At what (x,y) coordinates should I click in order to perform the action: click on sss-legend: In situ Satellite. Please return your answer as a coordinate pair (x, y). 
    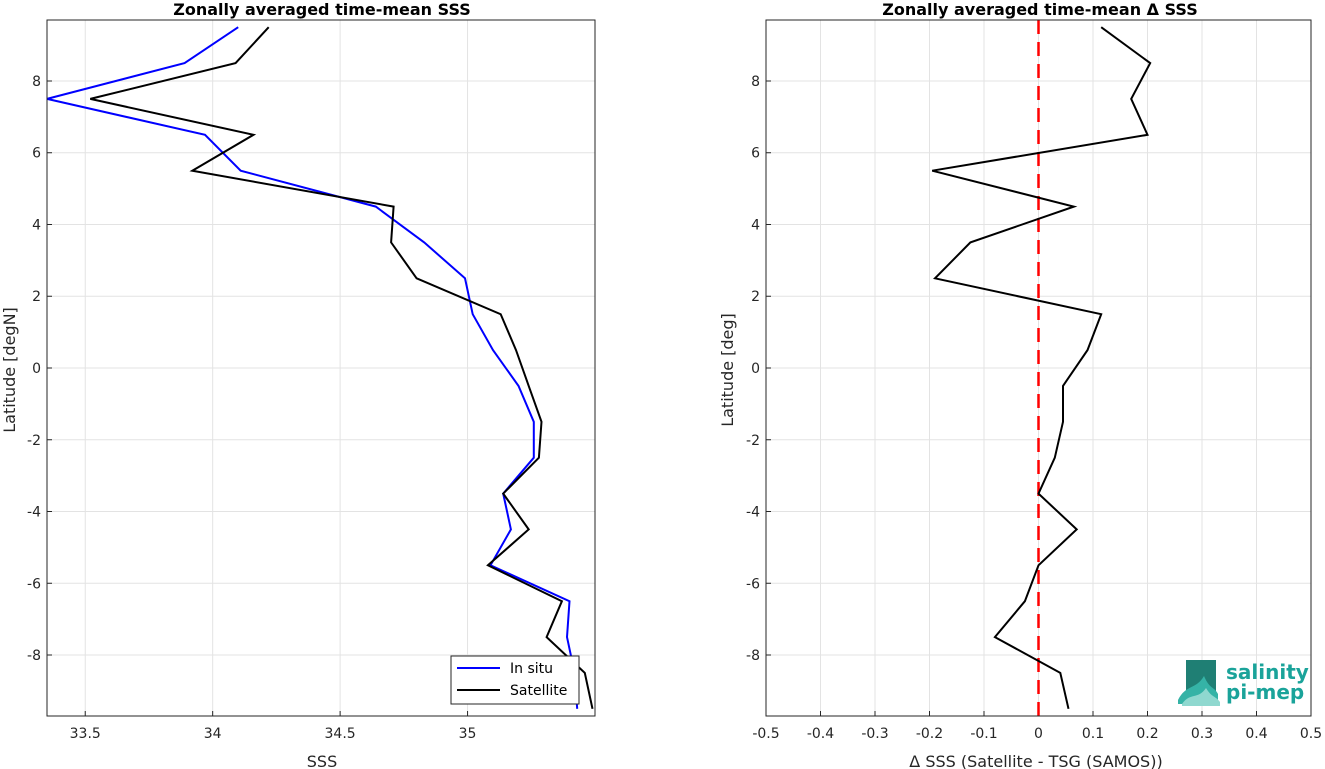
    Looking at the image, I should click on (515, 680).